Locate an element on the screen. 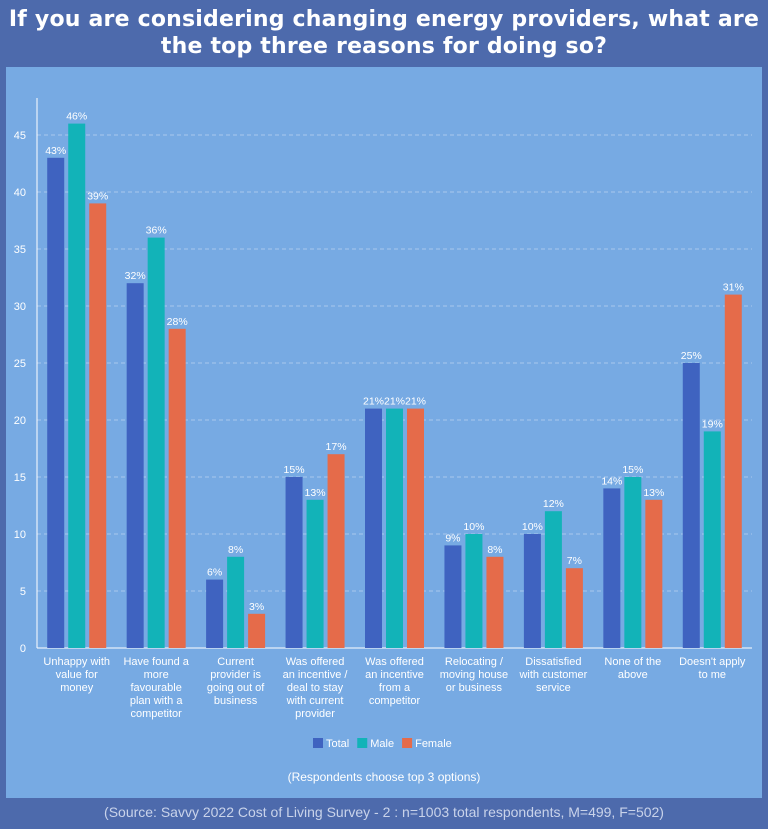 The image size is (768, 829). data-label: 36% is located at coordinates (156, 231).